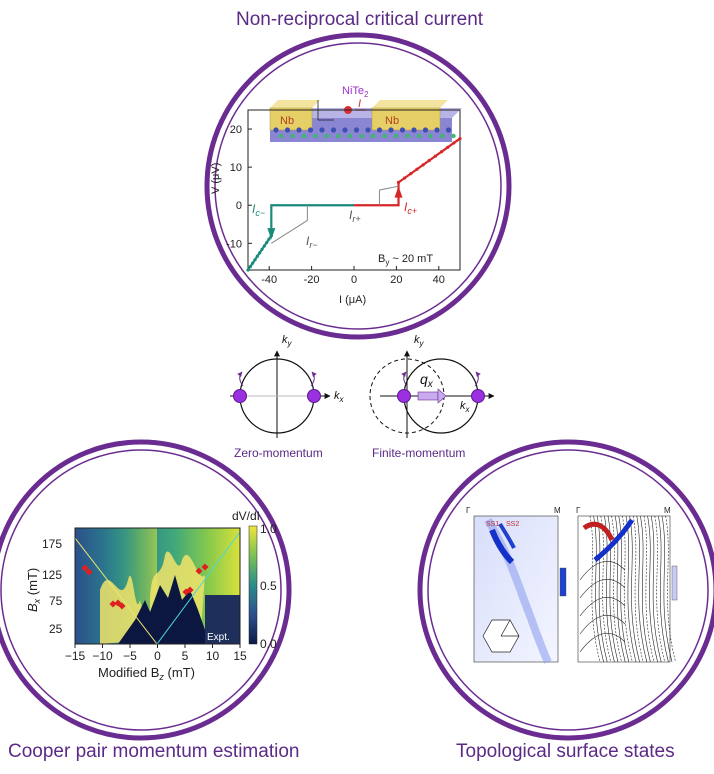  I want to click on ir-minus-sub: r−, so click(313, 245).